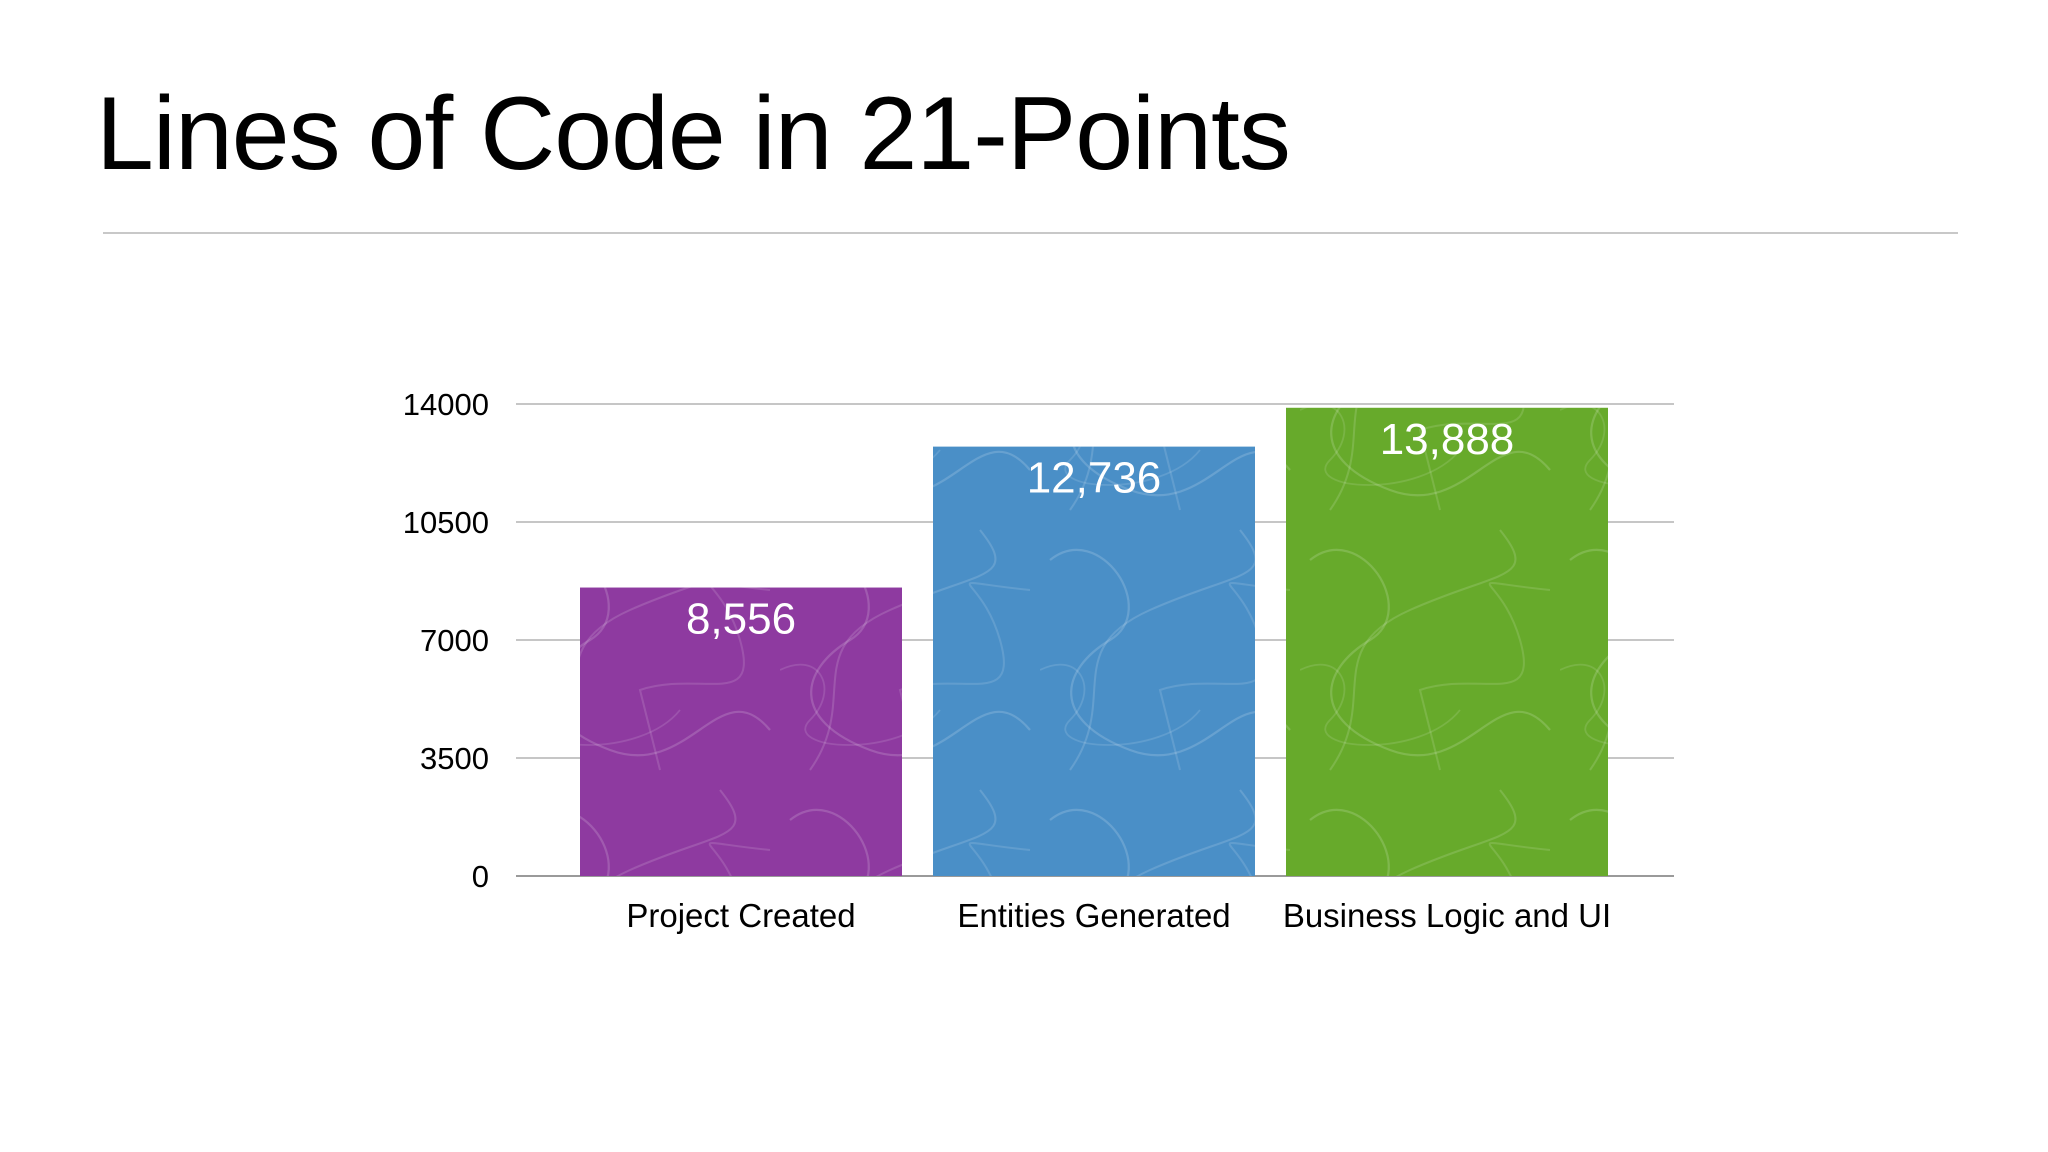 This screenshot has width=2048, height=1152. What do you see at coordinates (480, 876) in the screenshot?
I see `y-tick-label: 0` at bounding box center [480, 876].